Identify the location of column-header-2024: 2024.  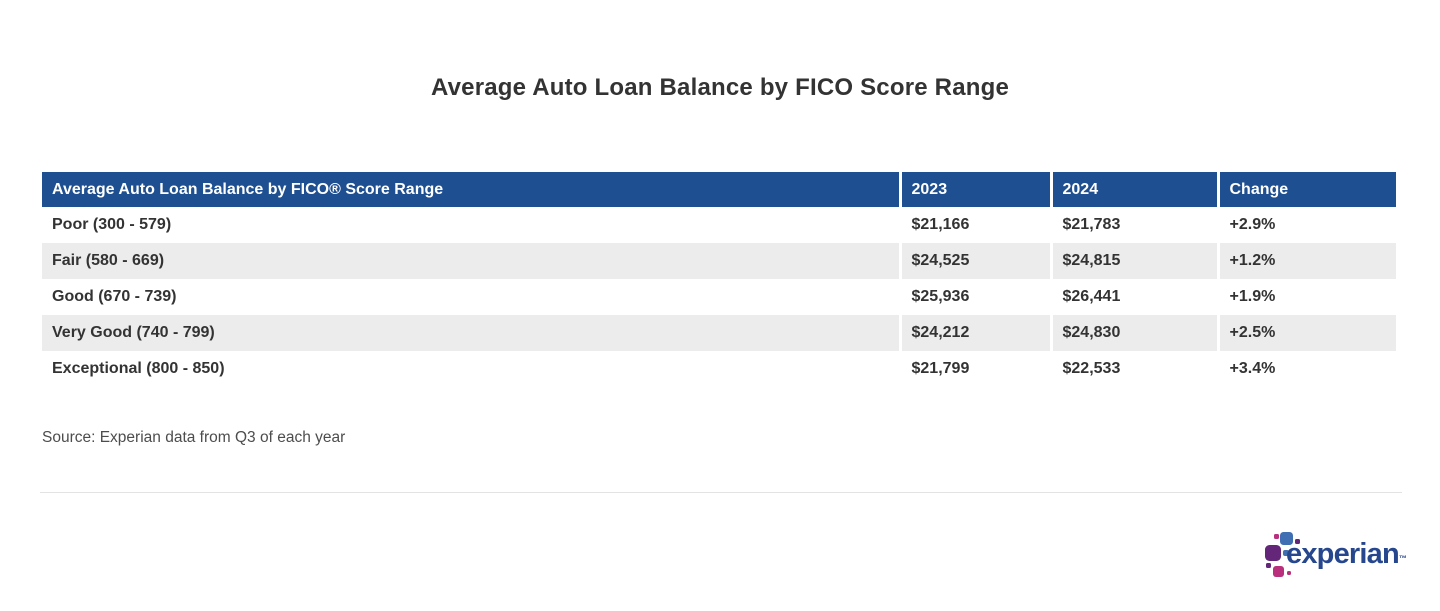
(1133, 189).